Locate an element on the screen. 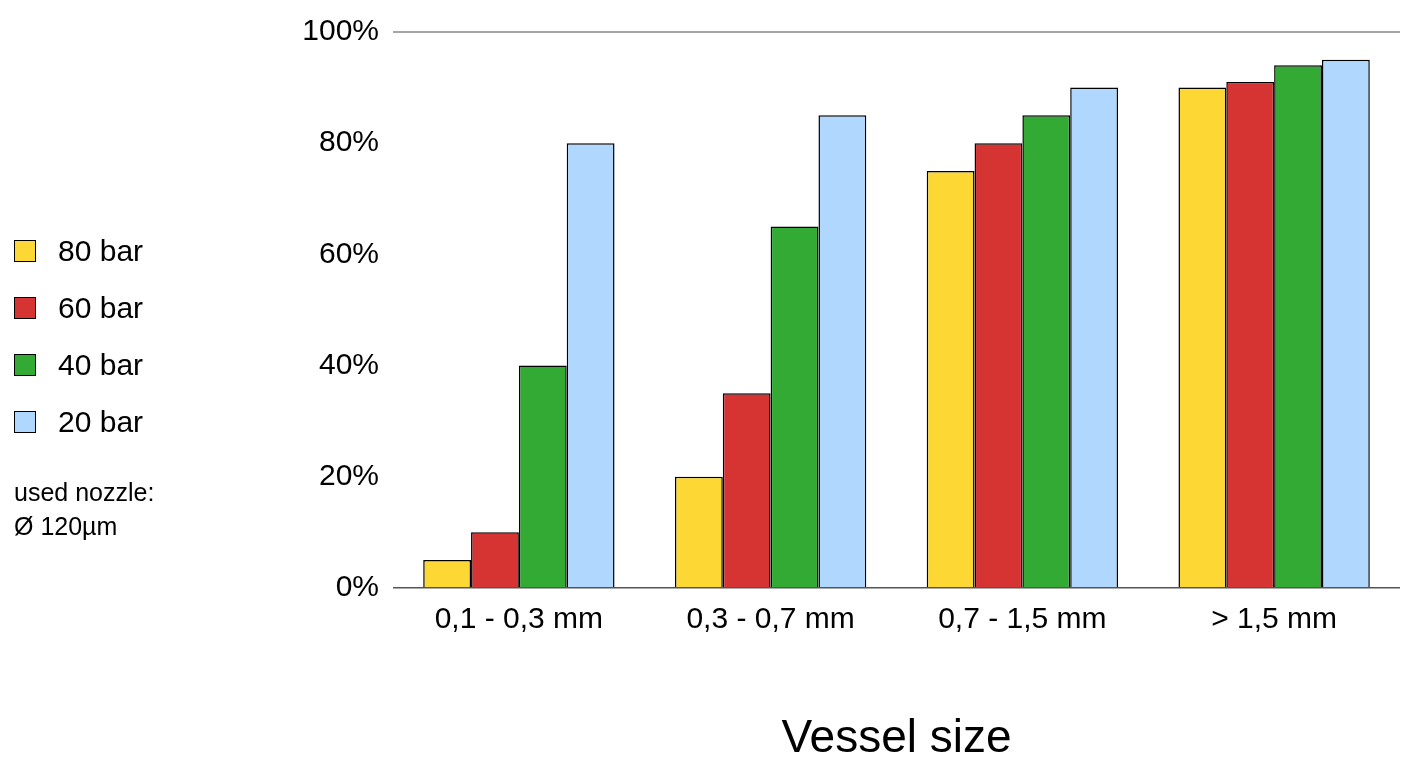 The height and width of the screenshot is (781, 1415). x-axis-title: Vessel size is located at coordinates (896, 736).